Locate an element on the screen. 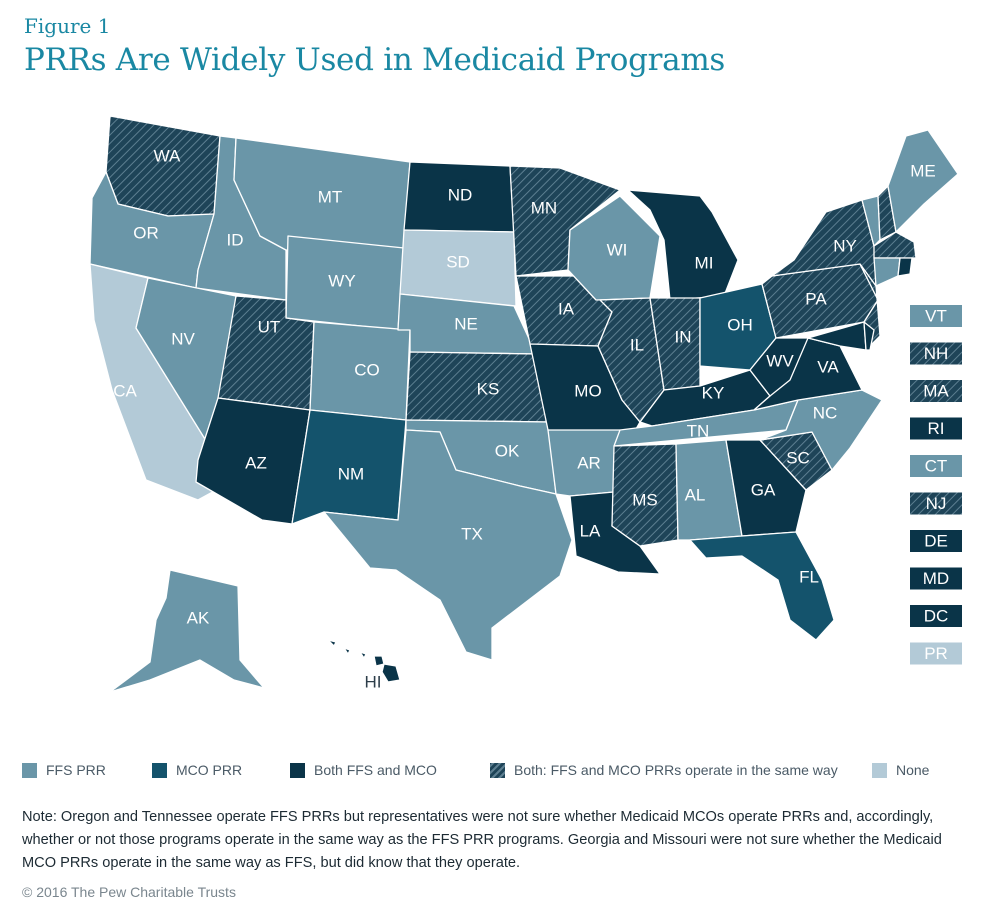 Image resolution: width=990 pixels, height=920 pixels. label-VA: VA is located at coordinates (828, 366).